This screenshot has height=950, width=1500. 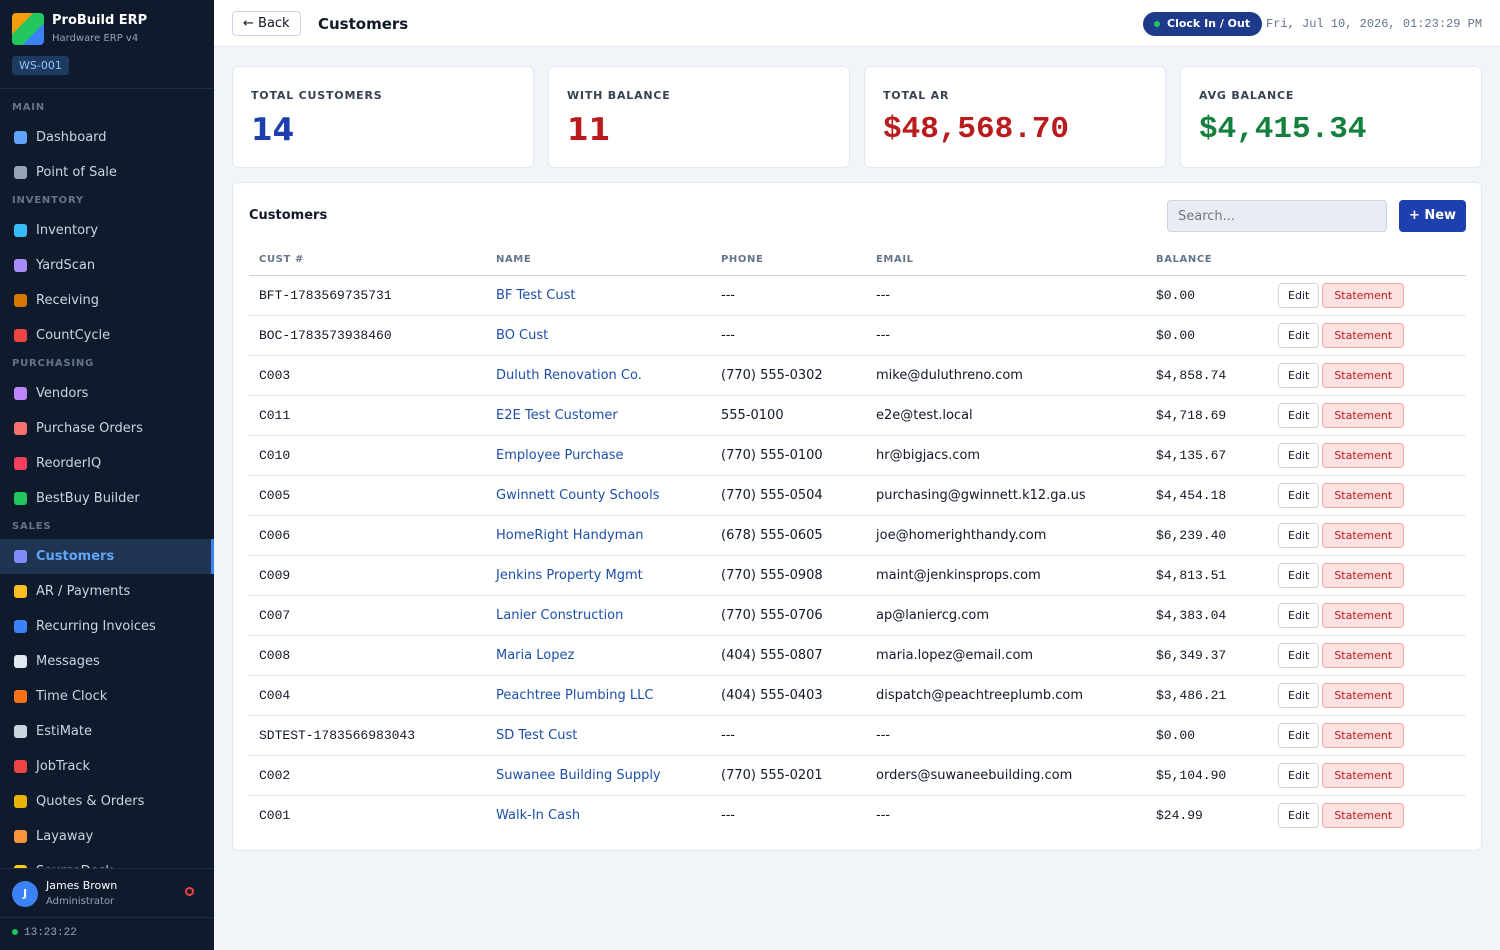 I want to click on cell: BF Test Cust, so click(x=598, y=295).